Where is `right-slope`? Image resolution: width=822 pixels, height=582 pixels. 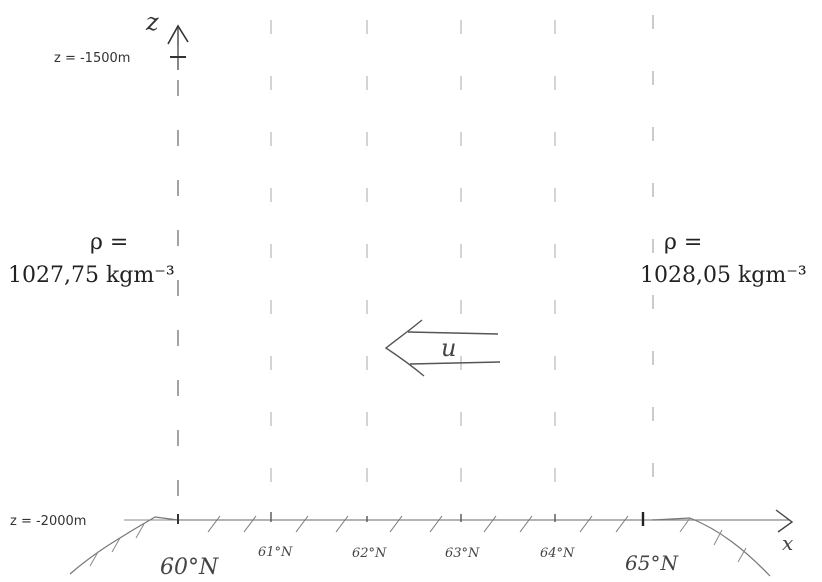
right-slope is located at coordinates (711, 547).